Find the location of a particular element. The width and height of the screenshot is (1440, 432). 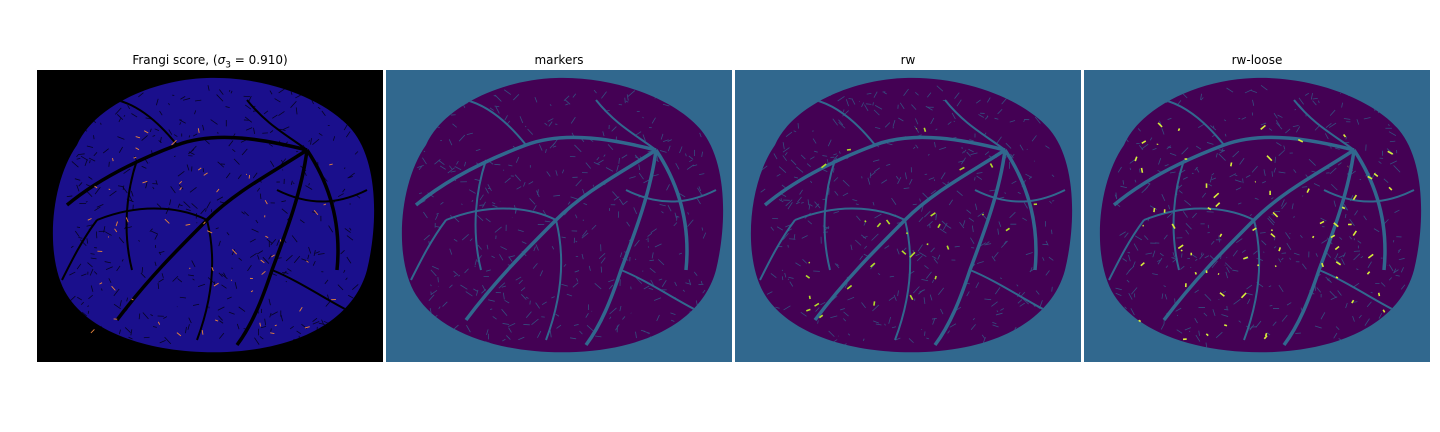

panel-title-markers: markers is located at coordinates (559, 60).